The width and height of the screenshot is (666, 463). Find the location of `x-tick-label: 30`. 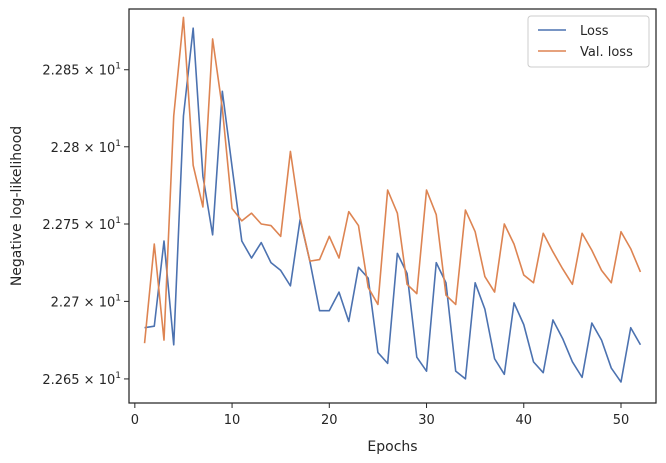

x-tick-label: 30 is located at coordinates (426, 420).